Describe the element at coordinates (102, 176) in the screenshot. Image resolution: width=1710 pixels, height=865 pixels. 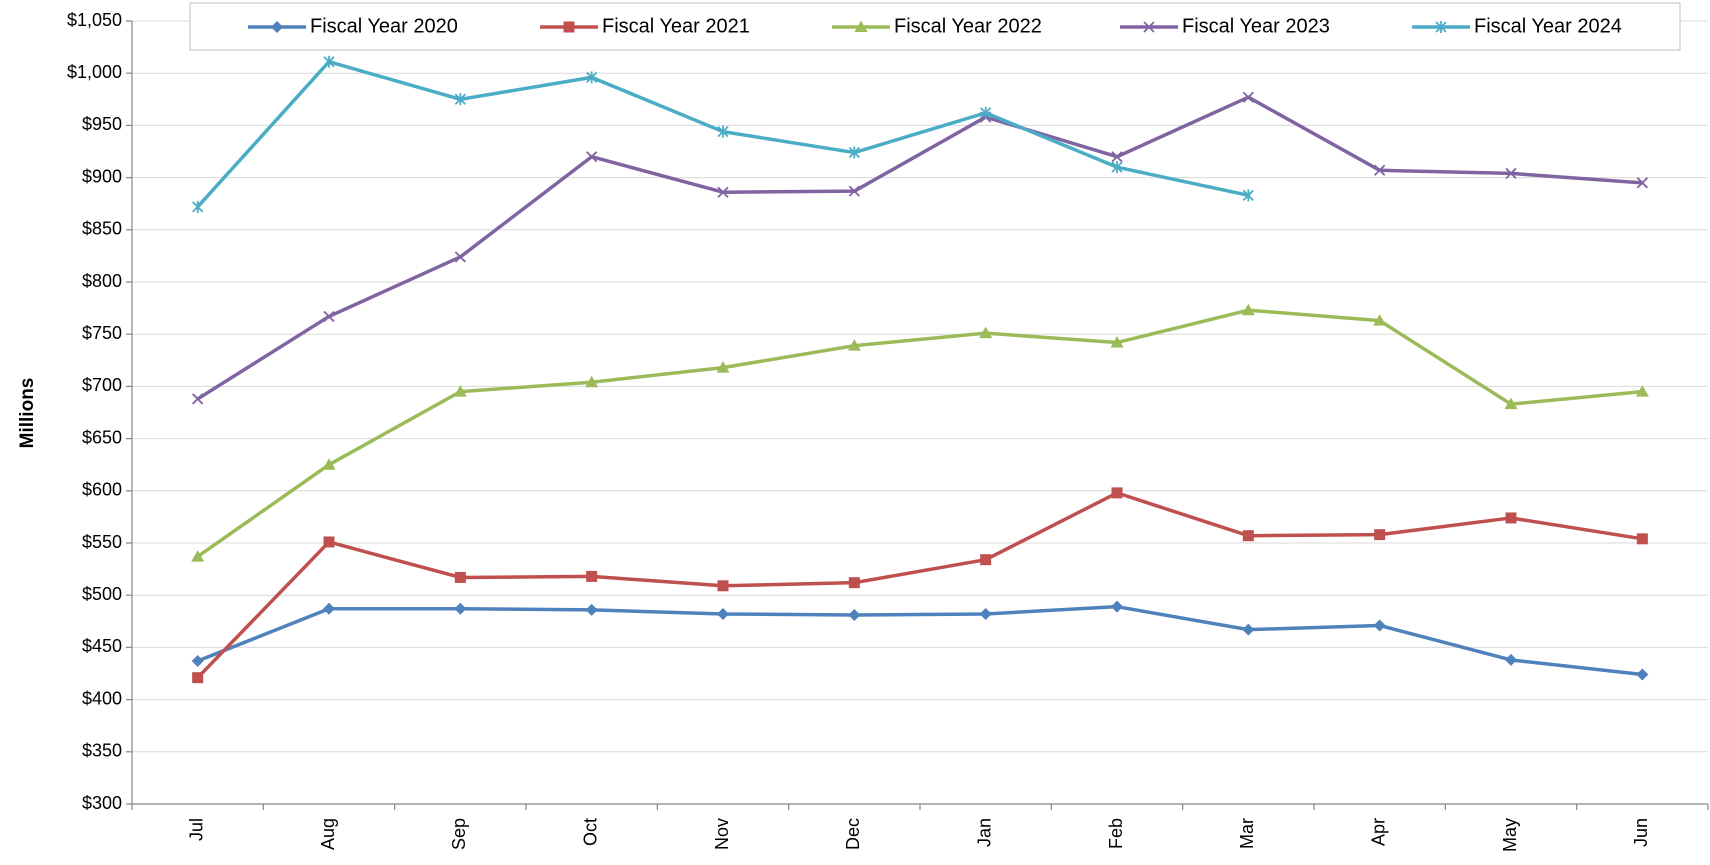
I see `y-tick-label: $900` at that location.